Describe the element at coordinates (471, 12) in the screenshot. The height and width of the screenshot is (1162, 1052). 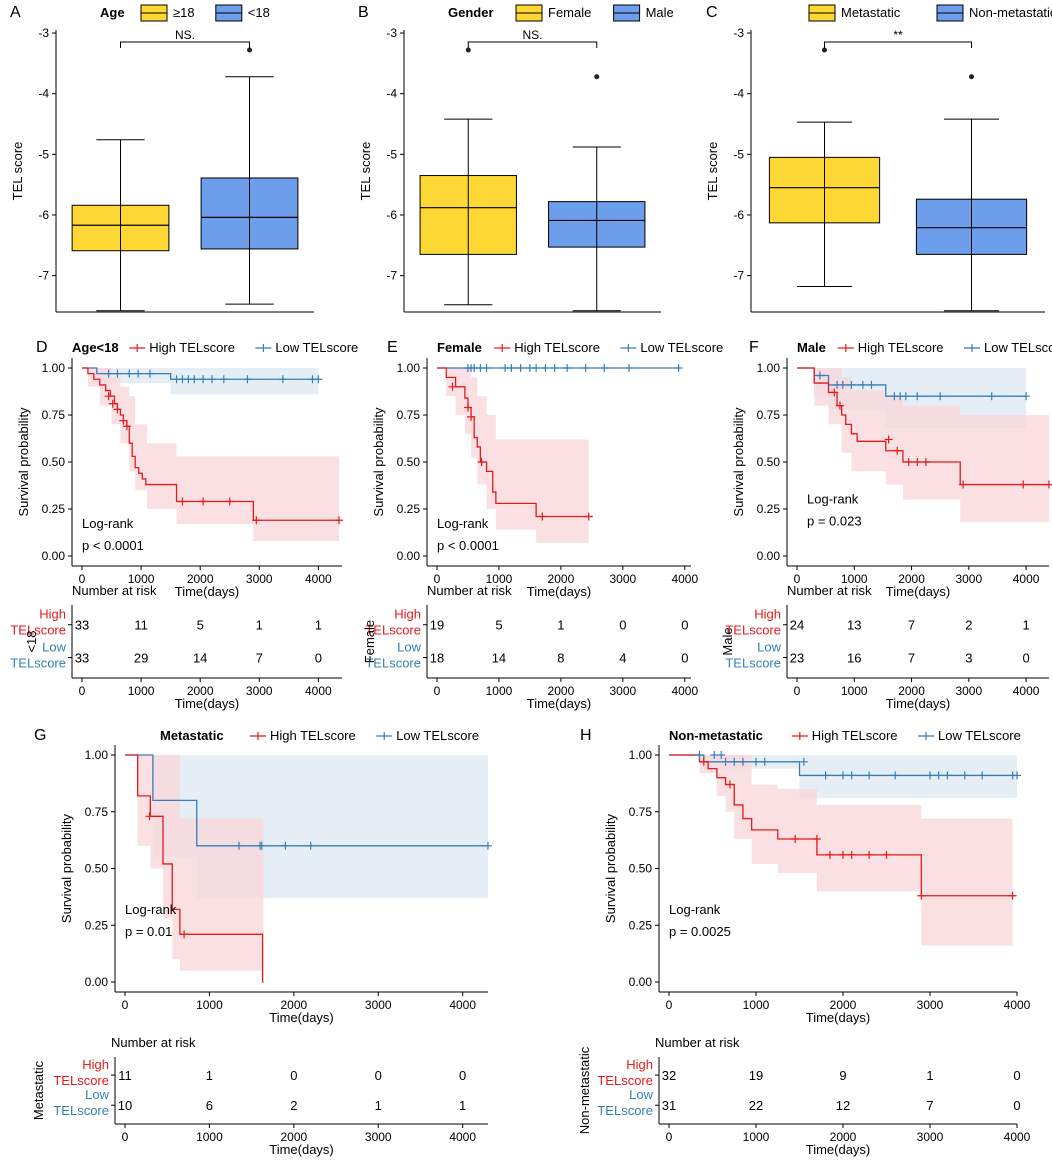
I see `legend-title: Gender` at that location.